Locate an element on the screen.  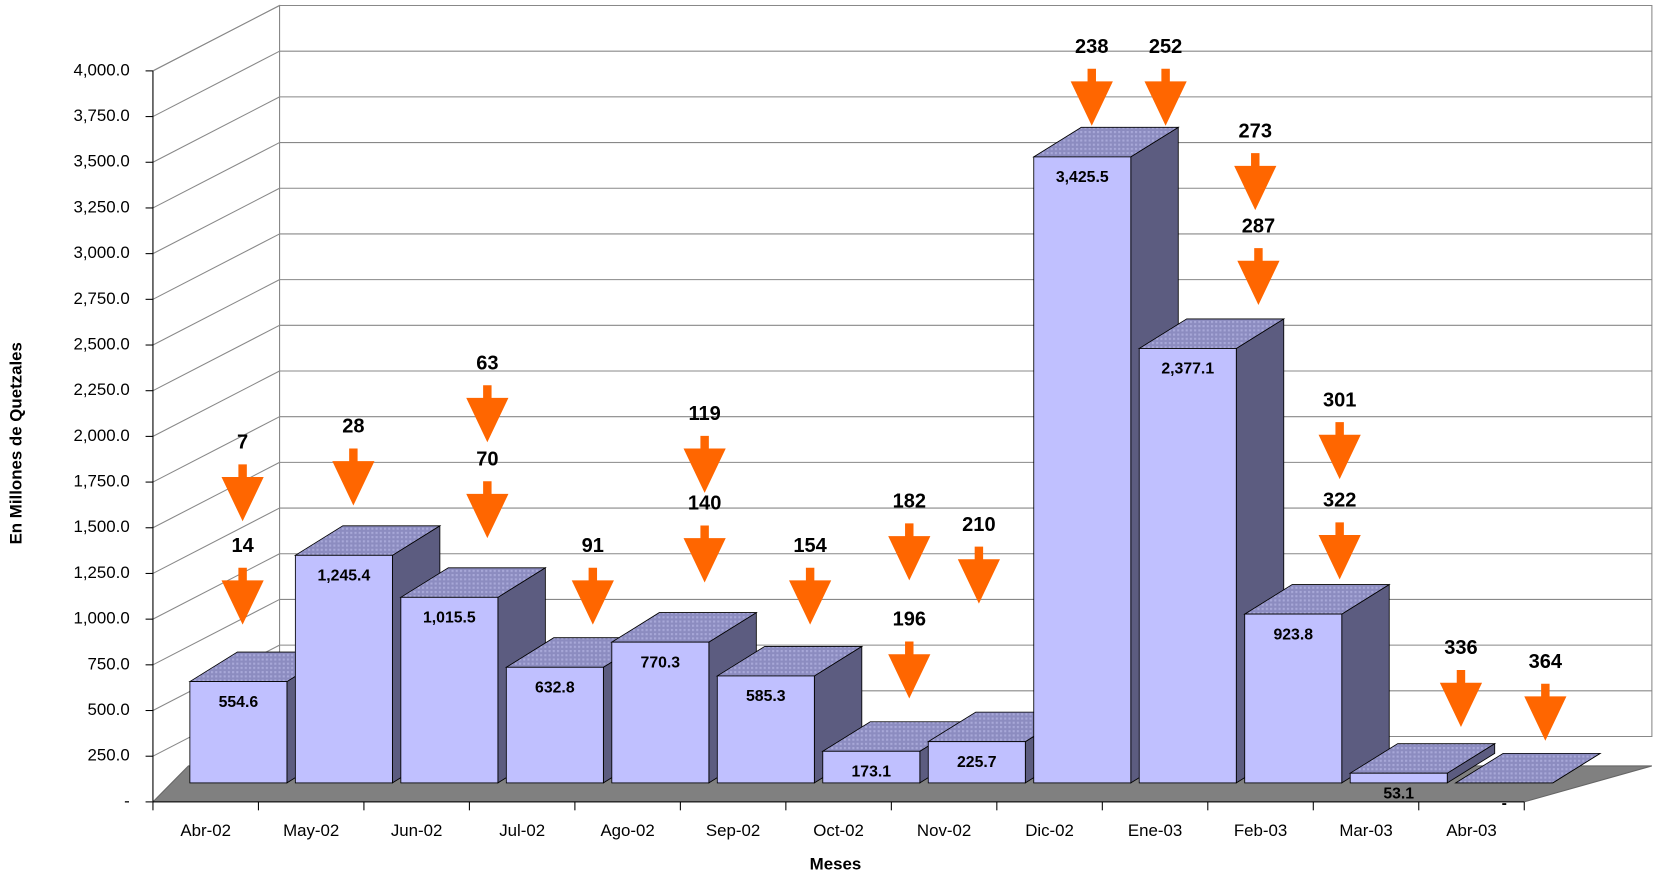
x-tick-label: Mar-03 is located at coordinates (1365, 830).